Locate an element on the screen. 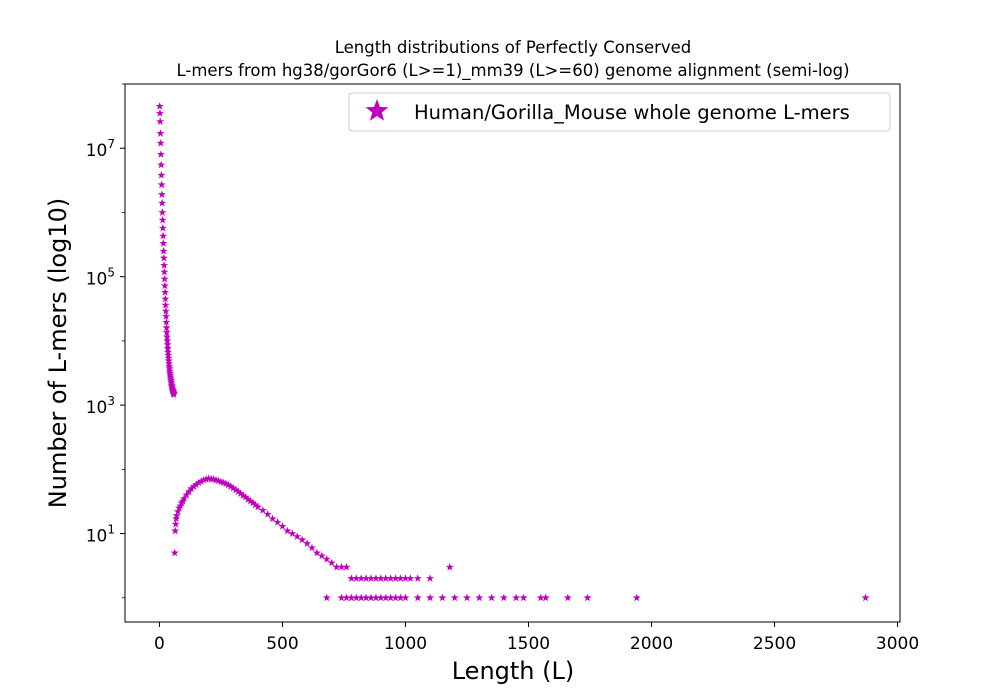 This screenshot has height=700, width=1000. y-axis-label: Number of L-mers (log10) is located at coordinates (58, 353).